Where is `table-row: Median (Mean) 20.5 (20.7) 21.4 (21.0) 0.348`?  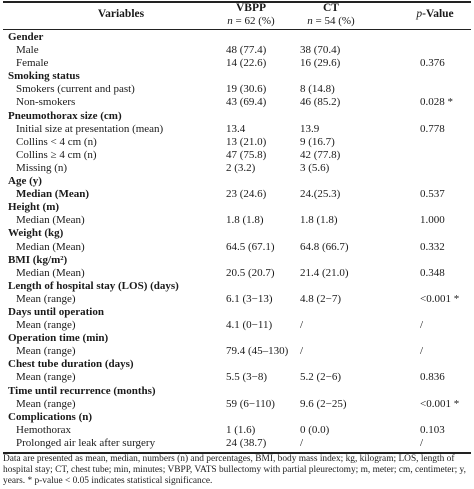 table-row: Median (Mean) 20.5 (20.7) 21.4 (21.0) 0.348 is located at coordinates (237, 273).